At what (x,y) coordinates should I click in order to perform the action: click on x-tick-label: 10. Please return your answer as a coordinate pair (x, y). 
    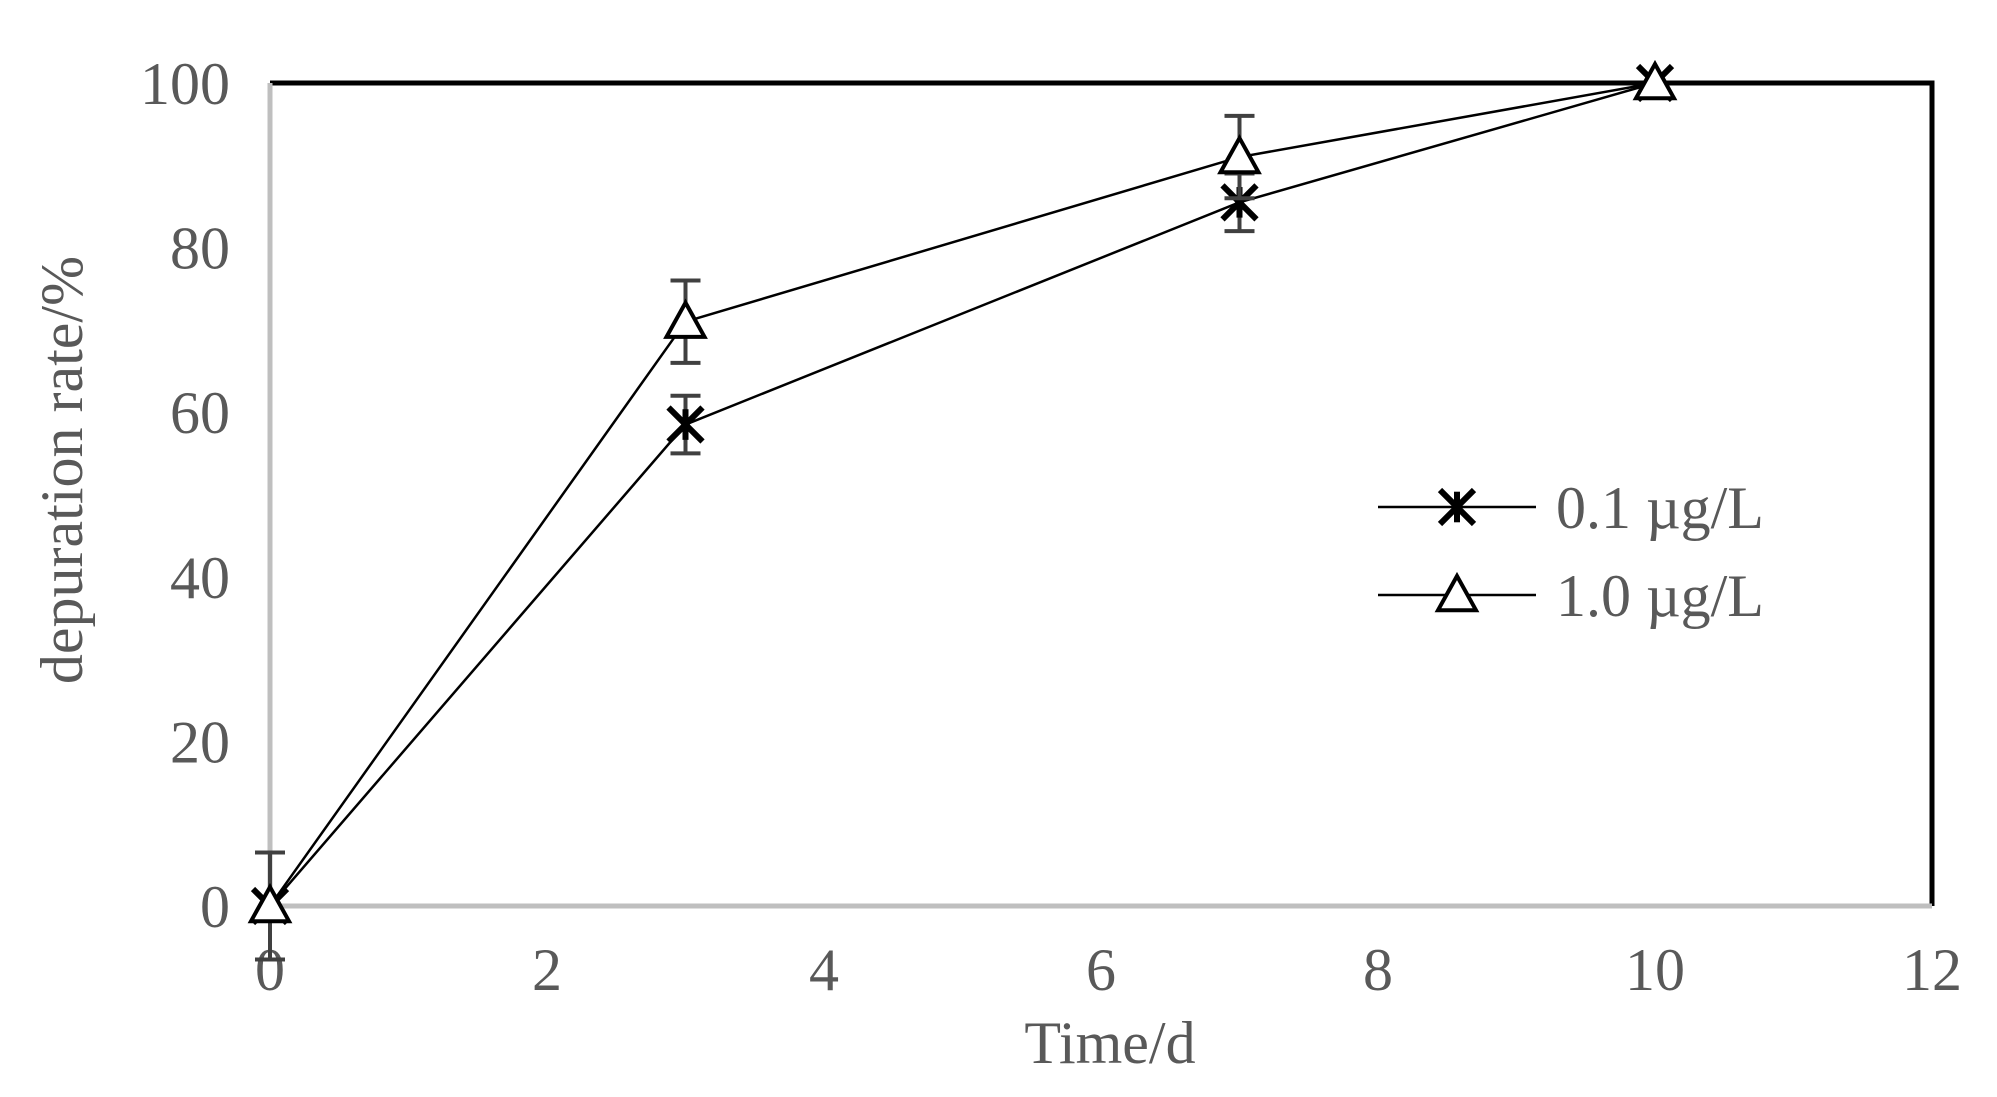
    Looking at the image, I should click on (1655, 970).